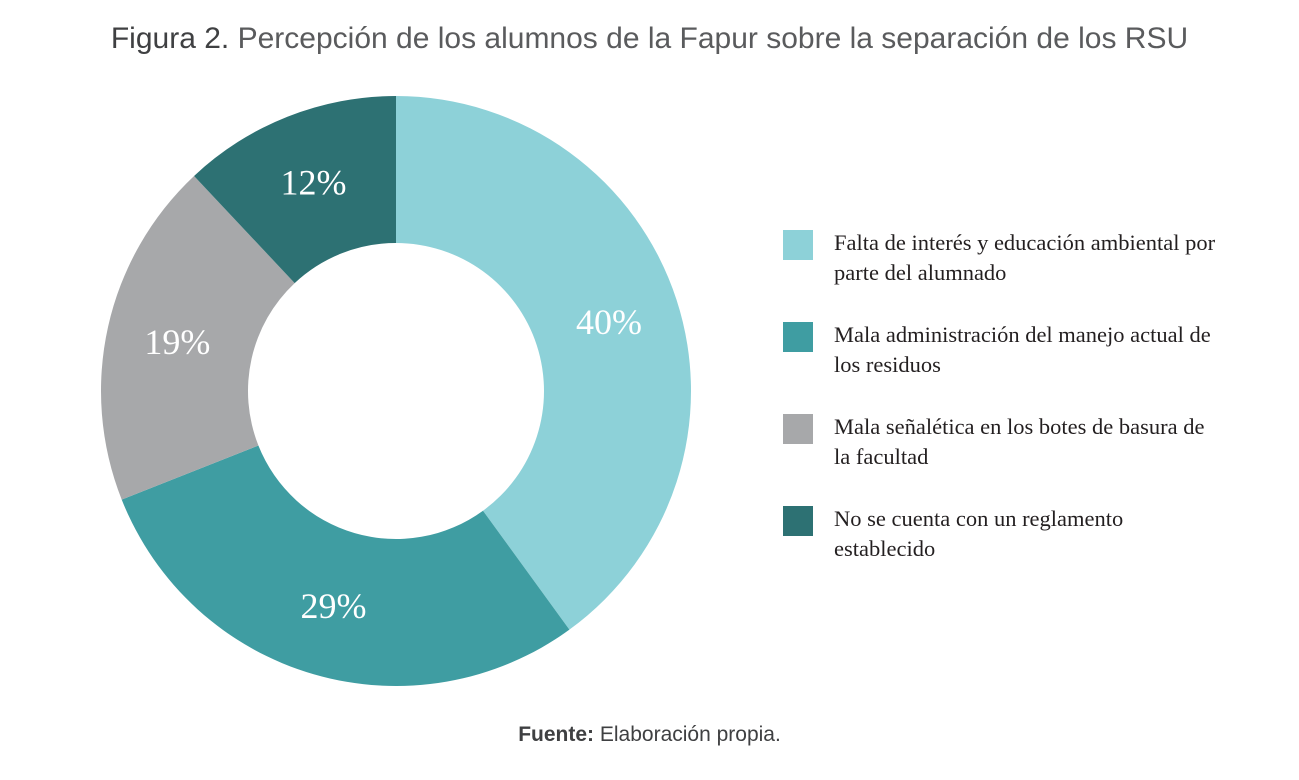  What do you see at coordinates (556, 734) in the screenshot?
I see `source-label: Fuente:` at bounding box center [556, 734].